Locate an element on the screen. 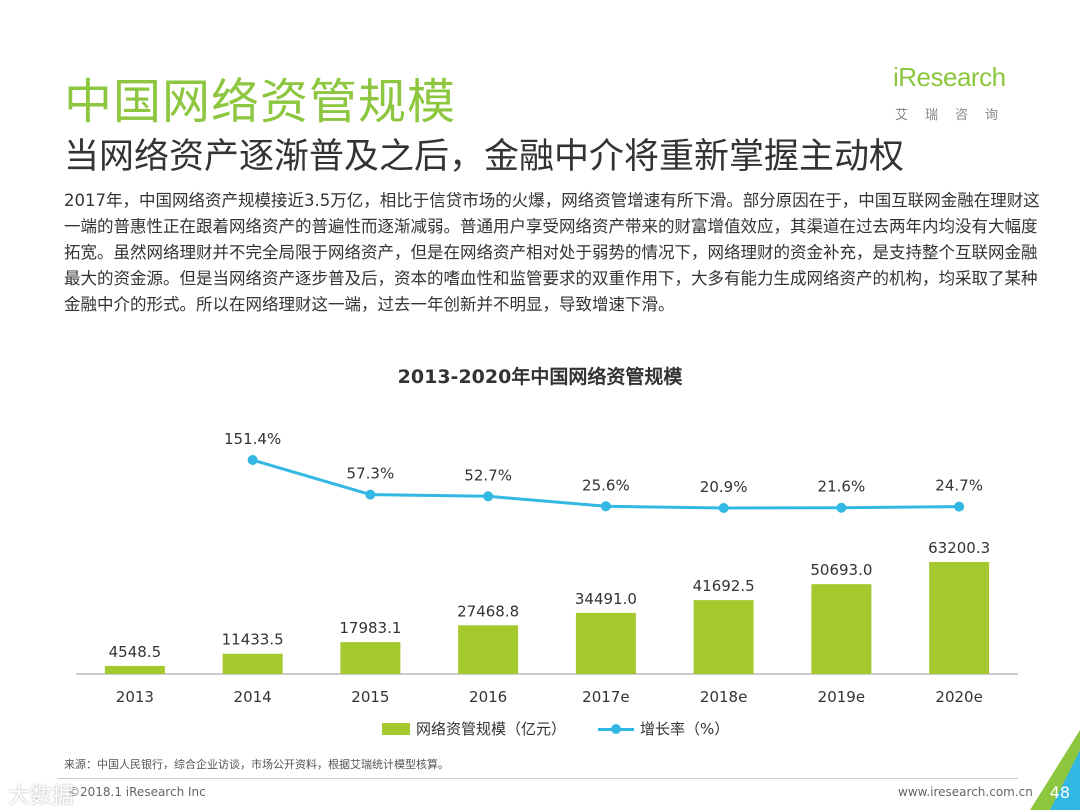 This screenshot has height=810, width=1080. watermark: 大数据 is located at coordinates (41, 796).